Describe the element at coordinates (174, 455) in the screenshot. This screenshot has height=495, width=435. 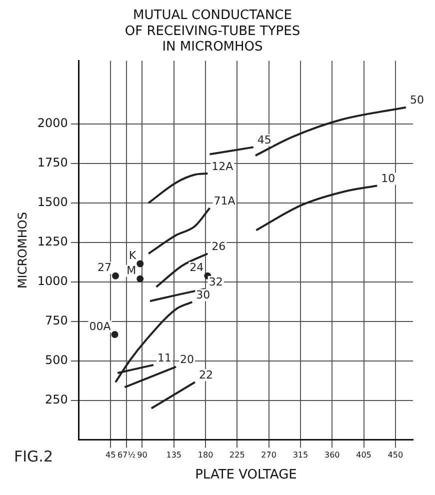
I see `x-tick-label: 135` at that location.